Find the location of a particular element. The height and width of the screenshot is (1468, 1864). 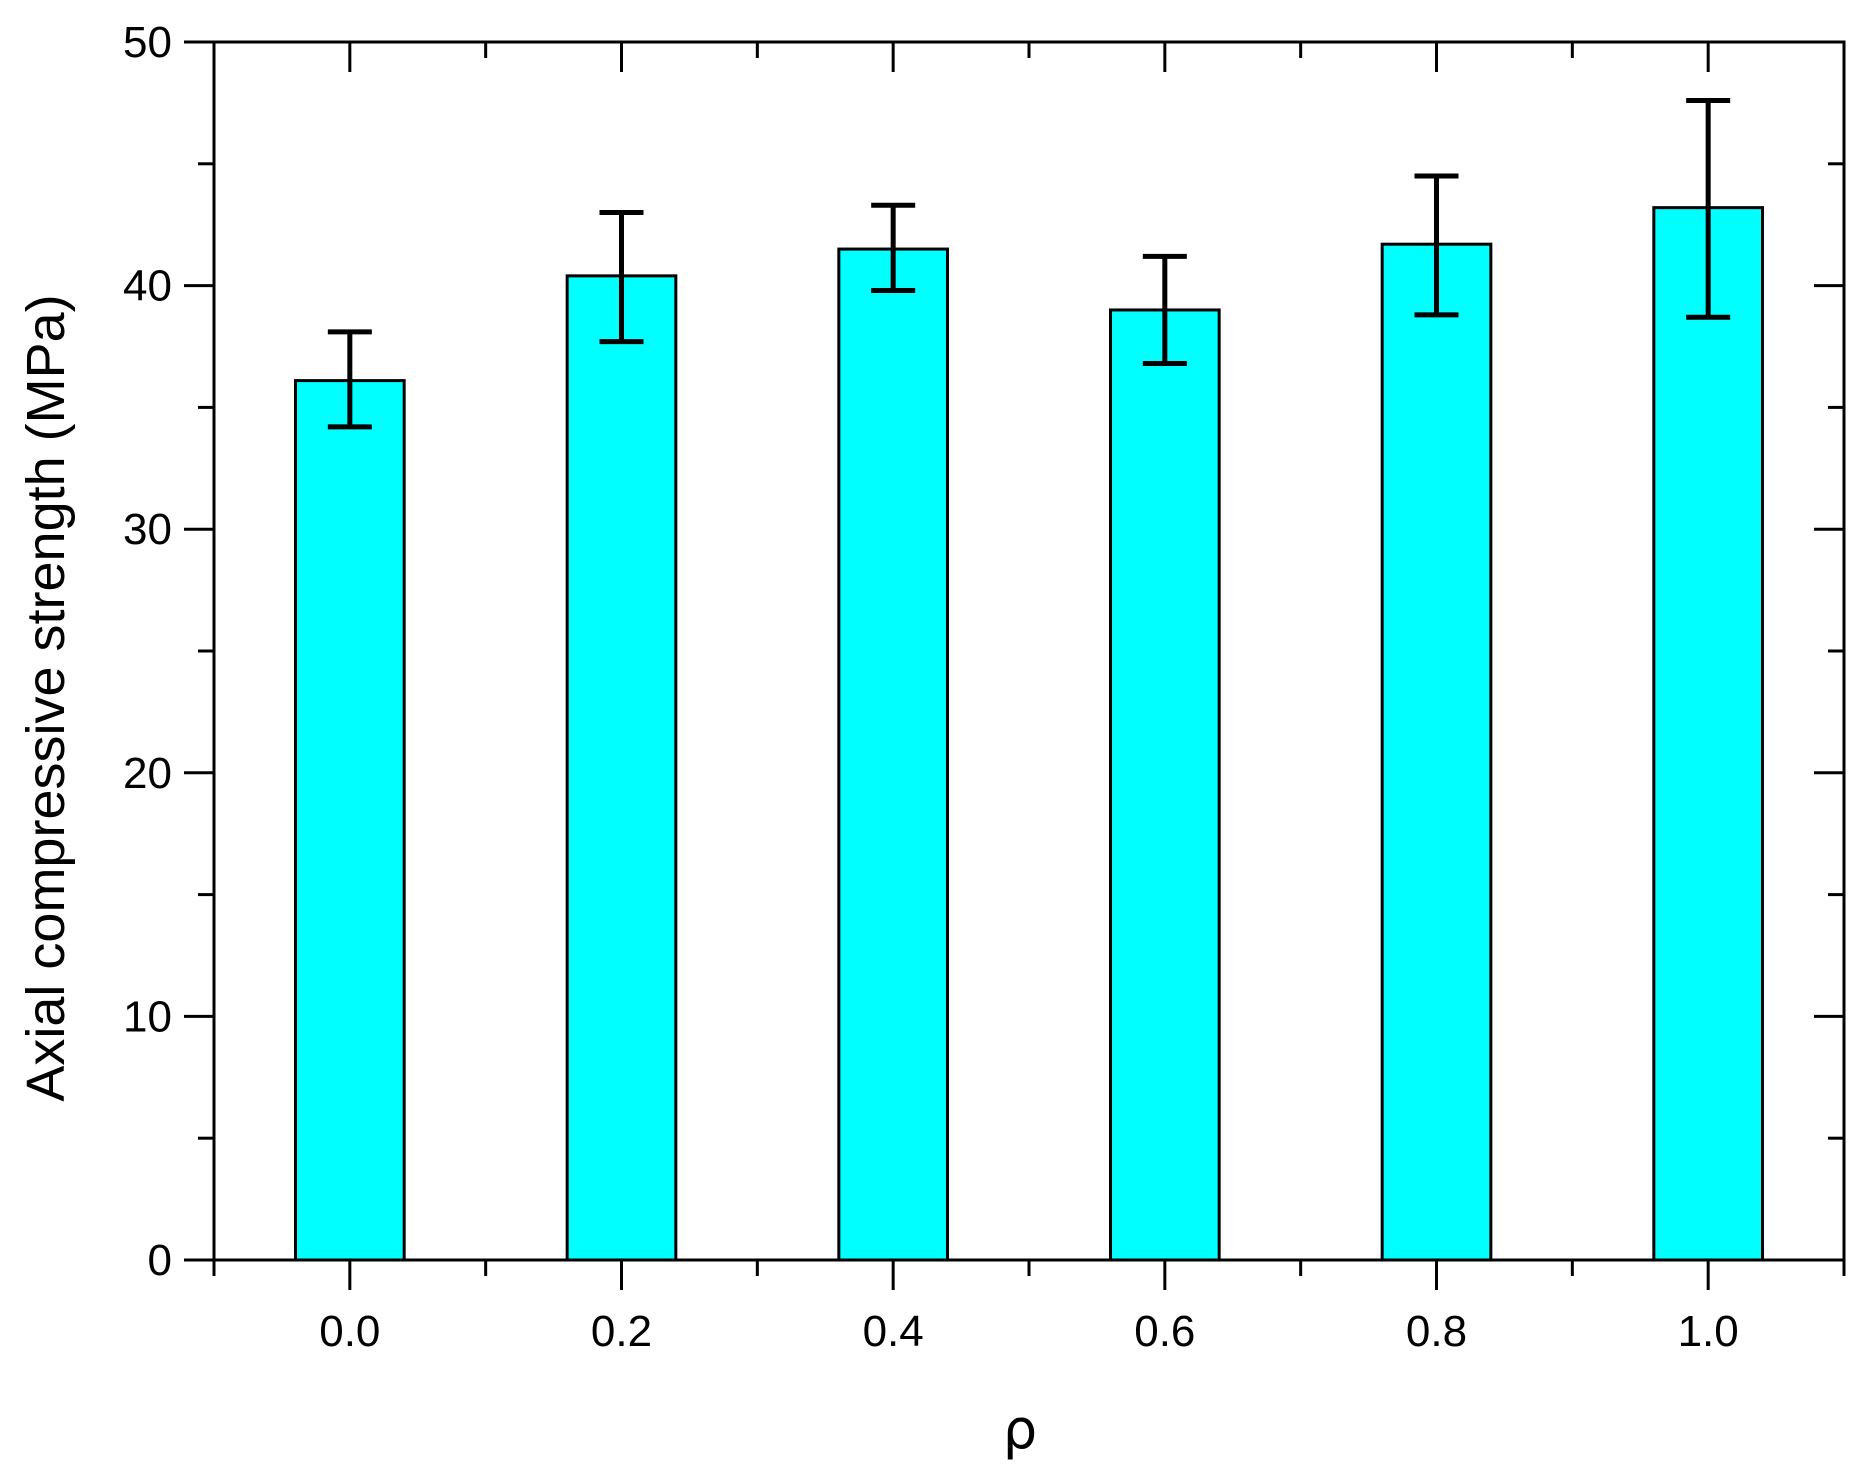

y-tick-label-4: 40 is located at coordinates (147, 286).